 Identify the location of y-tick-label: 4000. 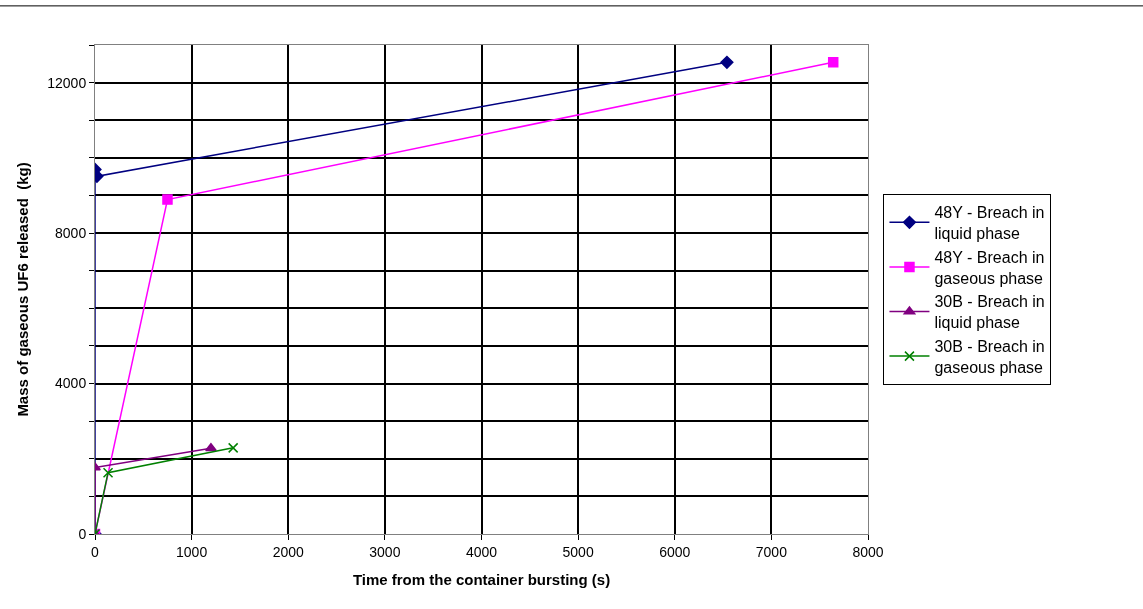
(71, 383).